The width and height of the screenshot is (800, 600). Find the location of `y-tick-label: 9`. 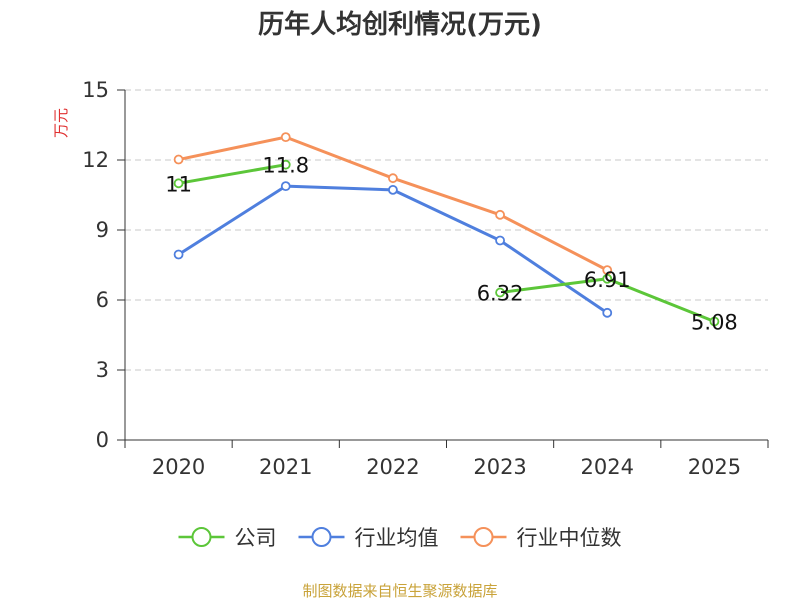

y-tick-label: 9 is located at coordinates (102, 230).